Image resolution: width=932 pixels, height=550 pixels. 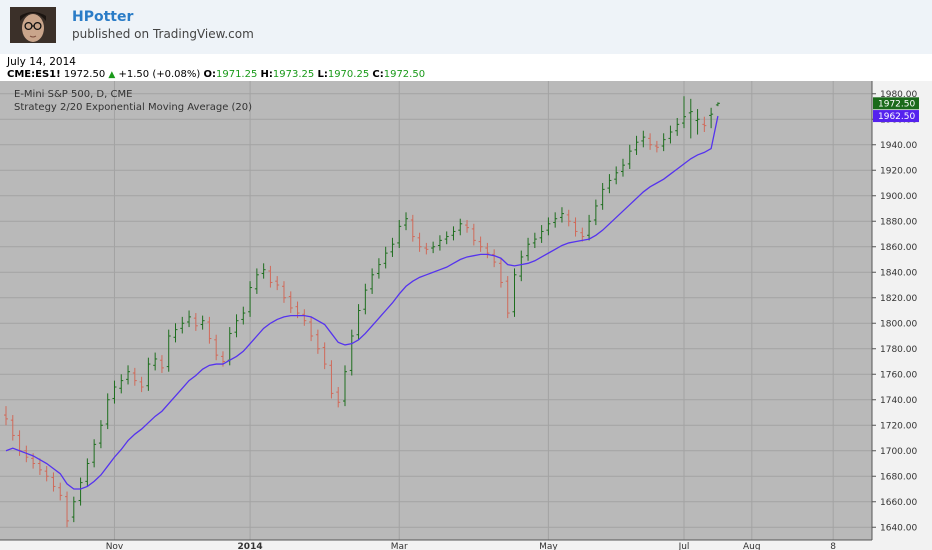 What do you see at coordinates (34, 74) in the screenshot?
I see `symbol-label: CME:ES1!` at bounding box center [34, 74].